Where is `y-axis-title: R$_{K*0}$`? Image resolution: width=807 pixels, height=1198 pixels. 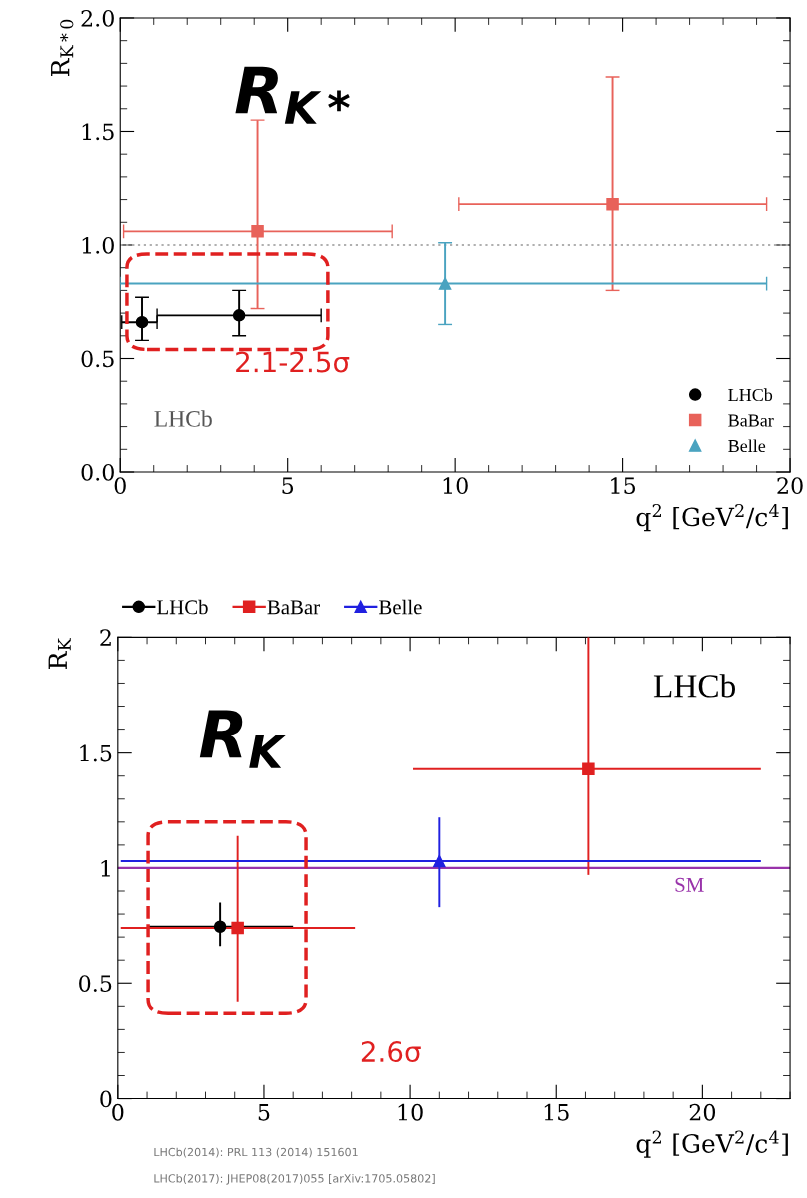 y-axis-title: R$_{K*0}$ is located at coordinates (62, 48).